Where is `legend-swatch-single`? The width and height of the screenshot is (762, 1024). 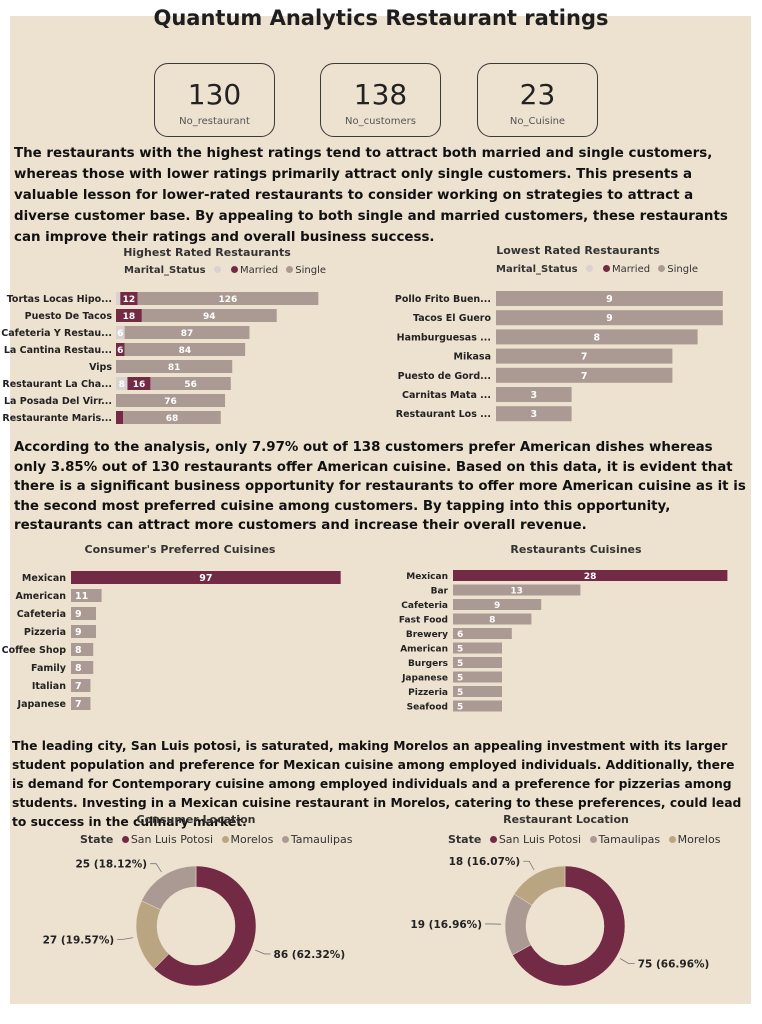 legend-swatch-single is located at coordinates (290, 269).